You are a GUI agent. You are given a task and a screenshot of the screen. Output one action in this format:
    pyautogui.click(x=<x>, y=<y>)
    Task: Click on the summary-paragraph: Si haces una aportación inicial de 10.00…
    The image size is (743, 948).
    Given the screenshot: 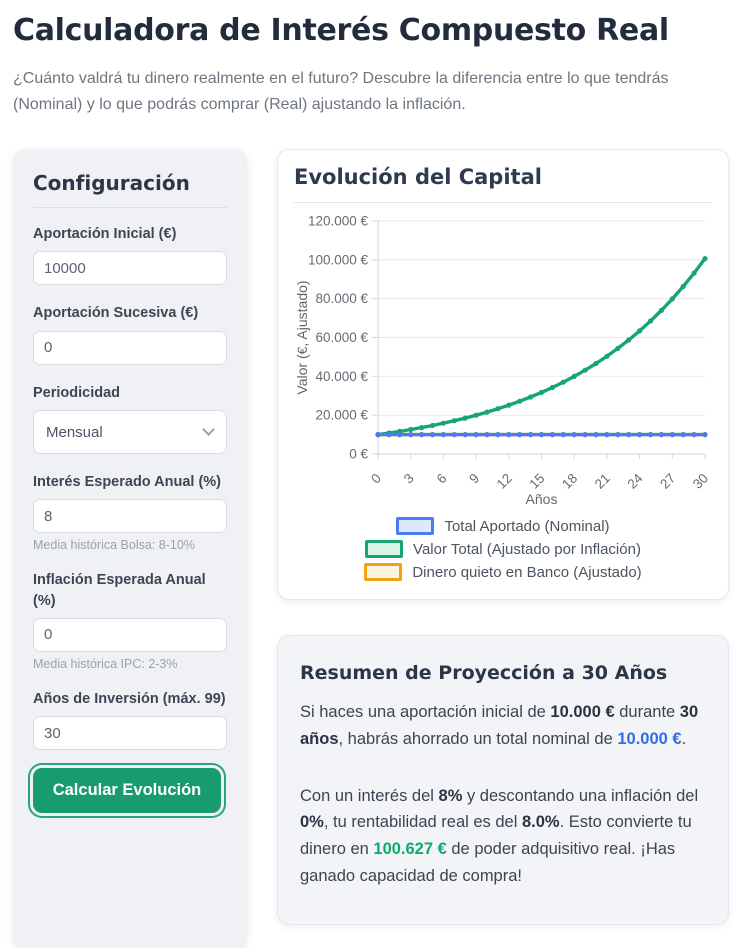 What is the action you would take?
    pyautogui.click(x=499, y=725)
    